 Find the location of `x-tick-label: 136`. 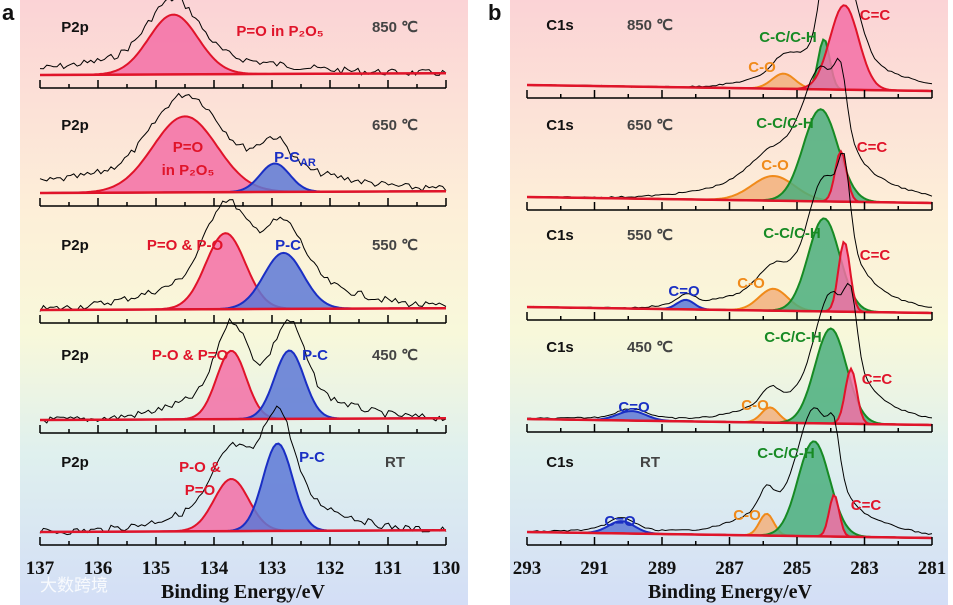

x-tick-label: 136 is located at coordinates (98, 568).